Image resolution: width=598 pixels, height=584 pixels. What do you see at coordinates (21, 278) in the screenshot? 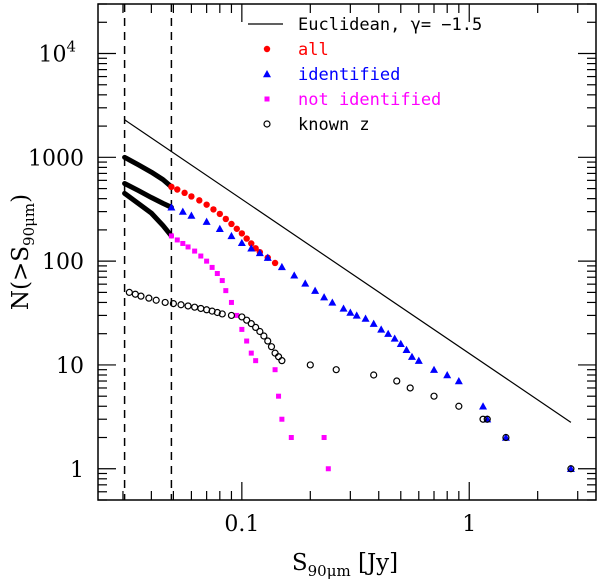
I see `y-axis-title-main: N(>S` at bounding box center [21, 278].